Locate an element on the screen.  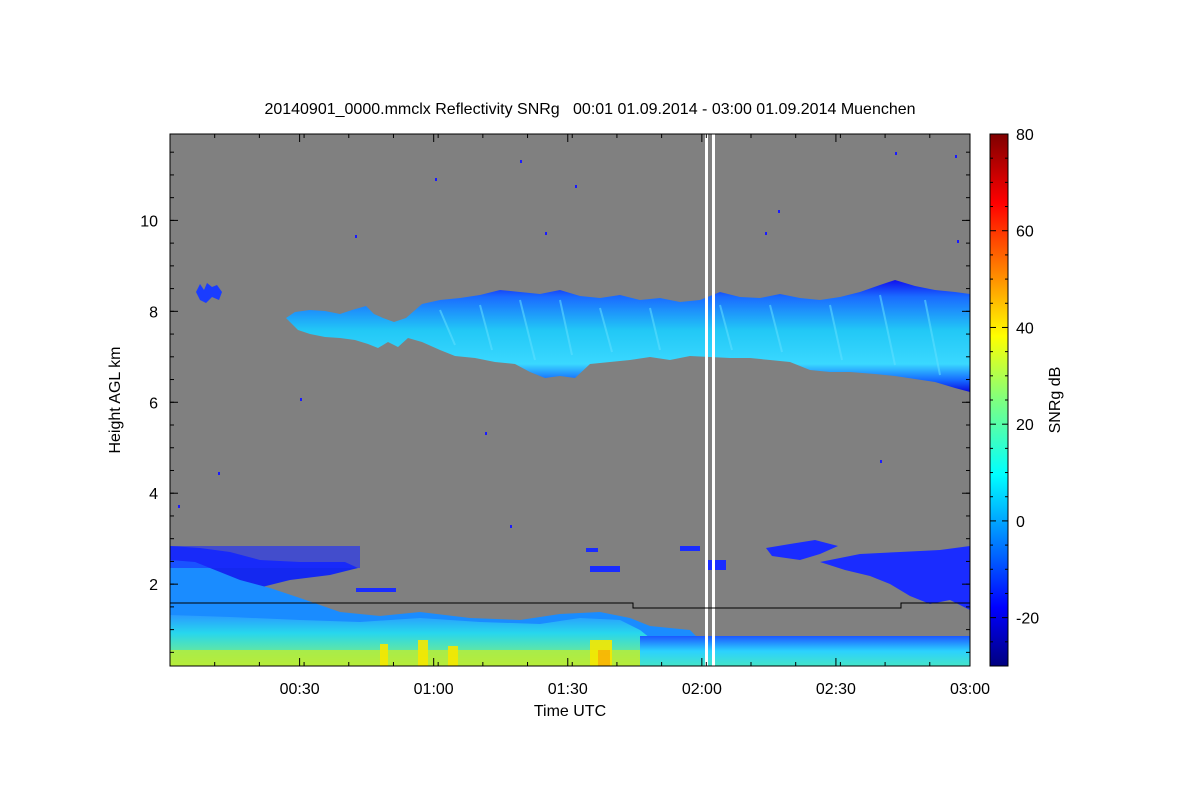
colorbar-tick-label: 60 is located at coordinates (1025, 232).